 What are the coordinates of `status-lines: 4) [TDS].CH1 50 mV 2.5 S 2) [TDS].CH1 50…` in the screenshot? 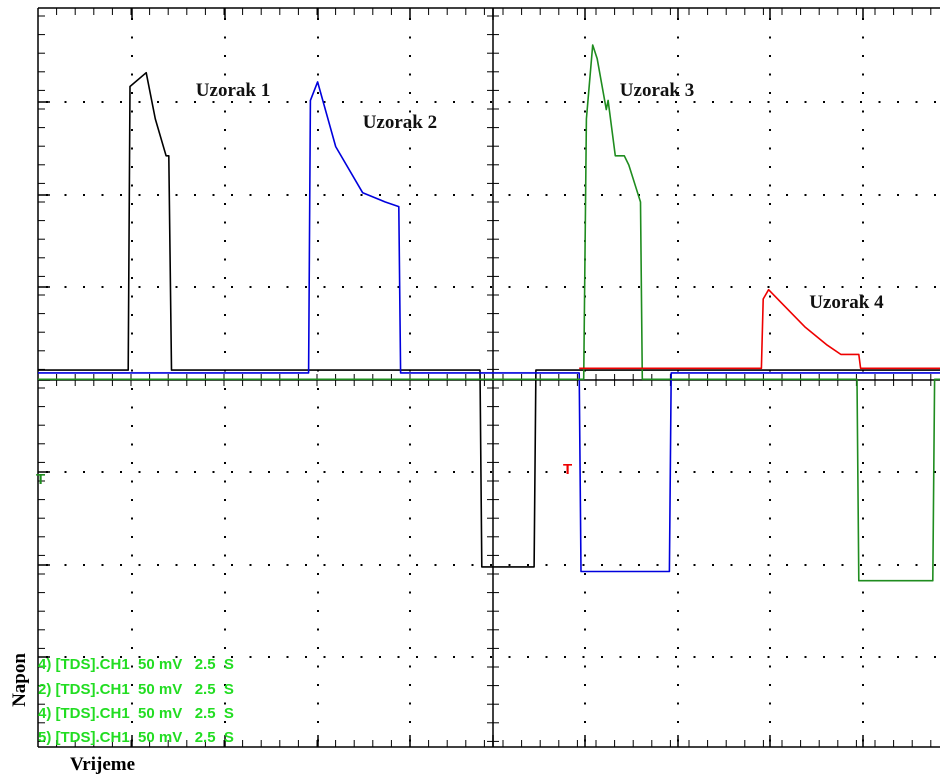 It's located at (136, 701).